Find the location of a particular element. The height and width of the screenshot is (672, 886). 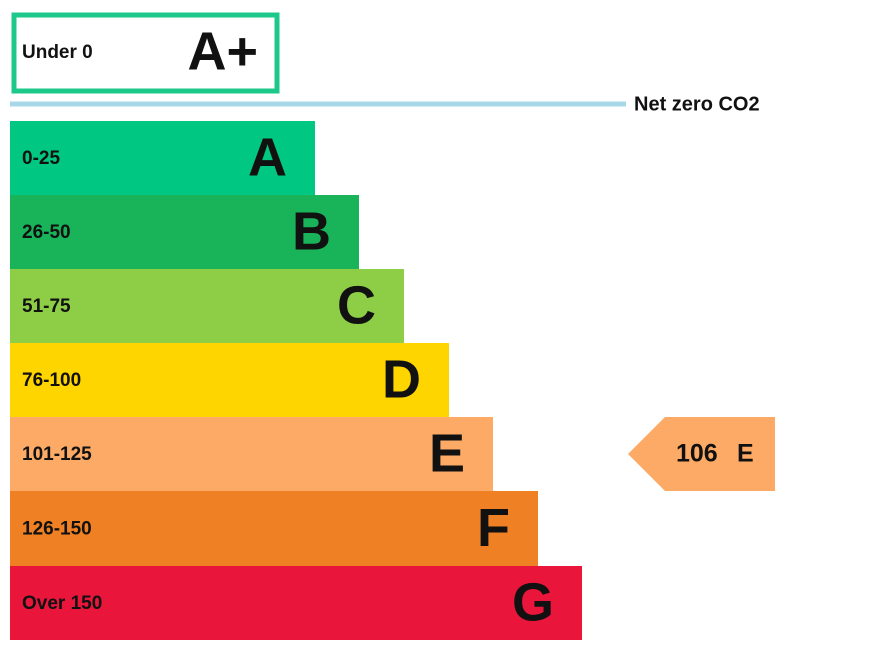

current-letter: E is located at coordinates (745, 454).